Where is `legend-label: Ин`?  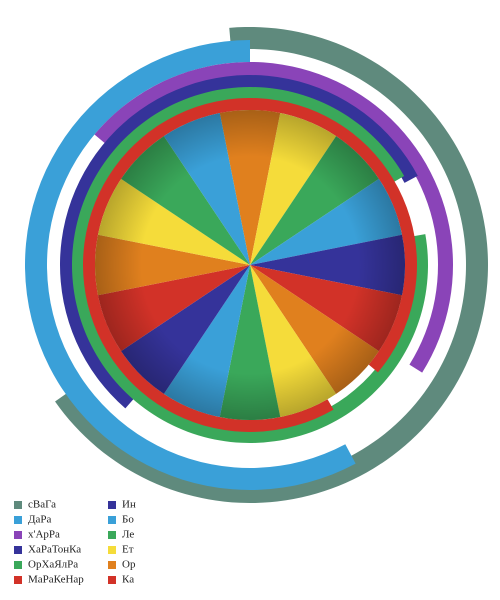 legend-label: Ин is located at coordinates (129, 505).